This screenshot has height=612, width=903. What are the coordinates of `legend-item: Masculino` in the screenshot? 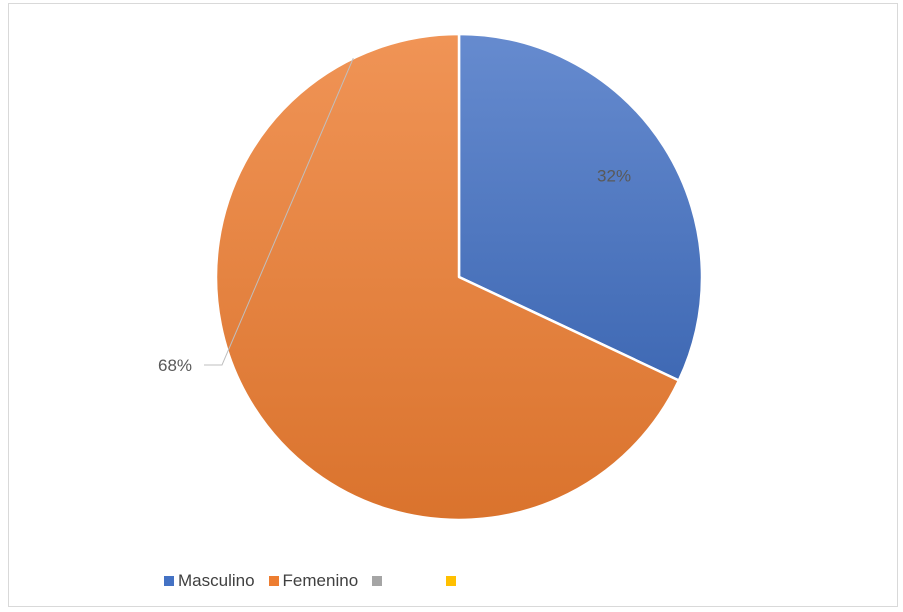 It's located at (209, 581).